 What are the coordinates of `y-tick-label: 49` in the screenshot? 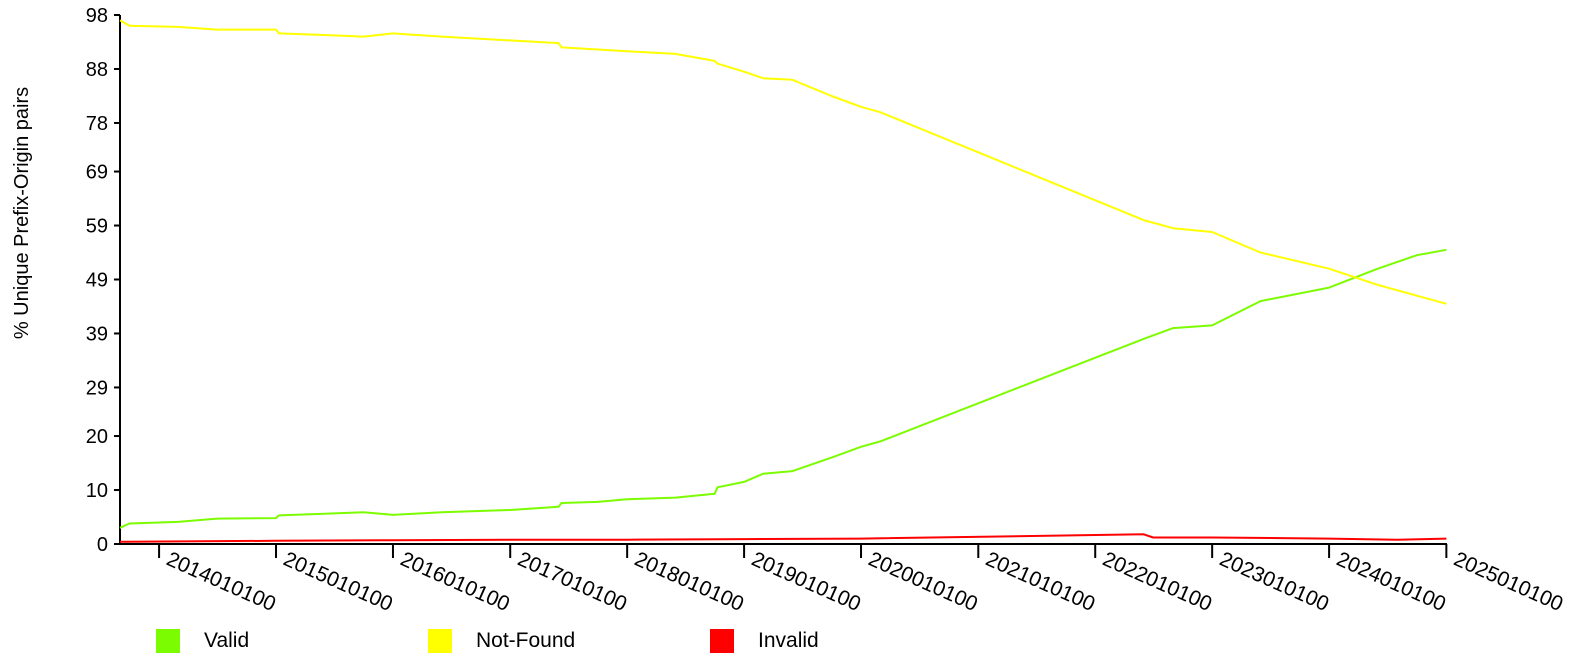 It's located at (97, 281).